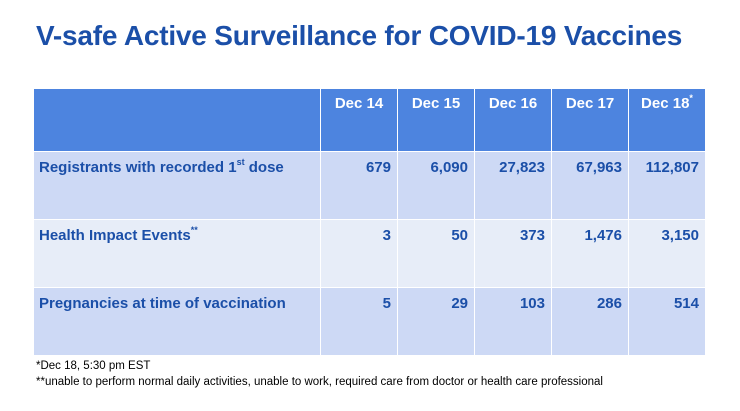  I want to click on column-header: Dec 15, so click(436, 120).